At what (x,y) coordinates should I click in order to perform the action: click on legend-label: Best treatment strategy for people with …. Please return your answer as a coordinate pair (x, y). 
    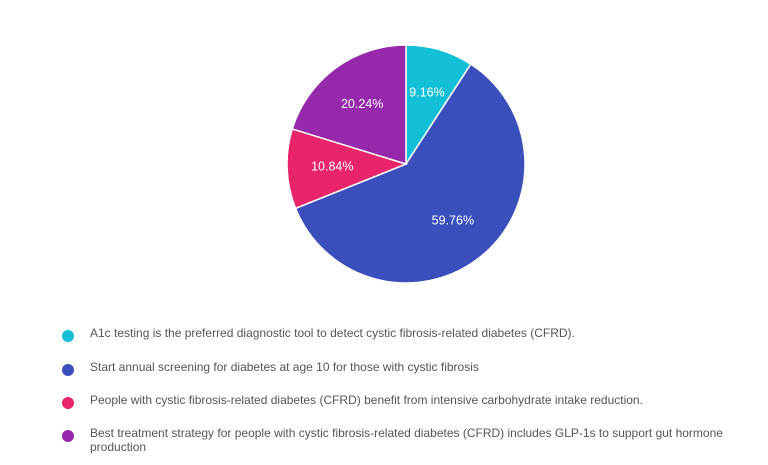
    Looking at the image, I should click on (406, 440).